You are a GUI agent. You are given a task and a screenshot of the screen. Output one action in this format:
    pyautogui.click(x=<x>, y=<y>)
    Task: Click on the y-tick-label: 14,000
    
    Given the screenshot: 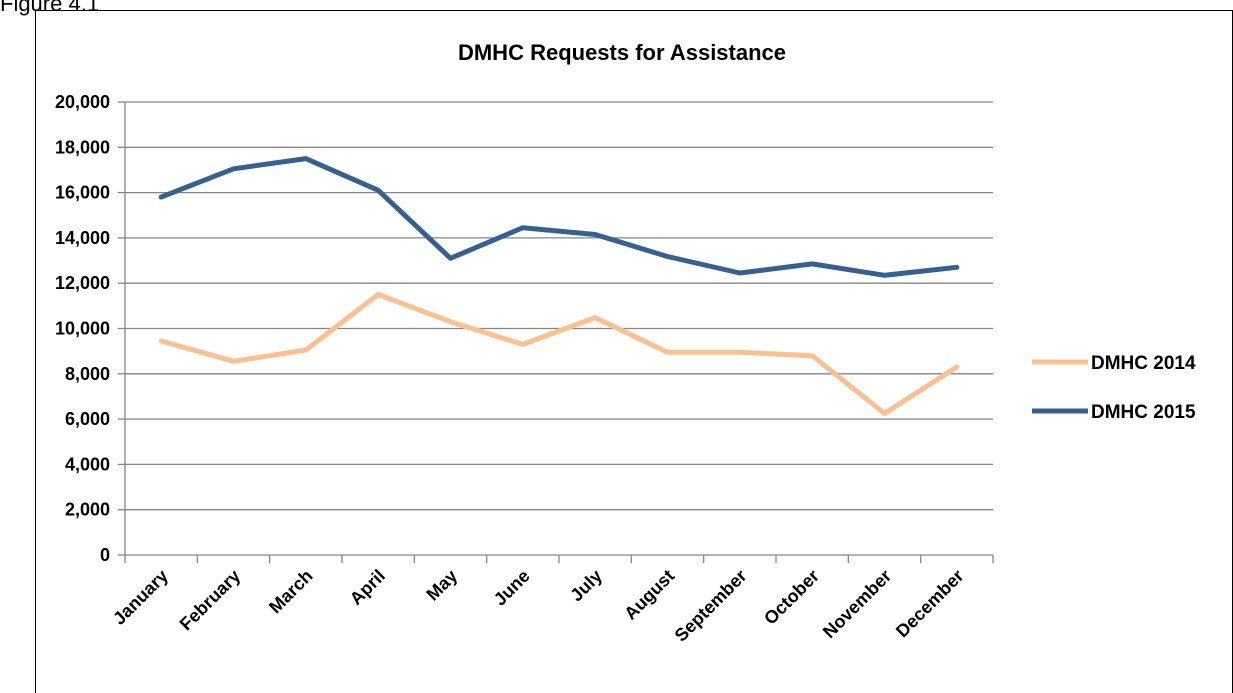 What is the action you would take?
    pyautogui.click(x=82, y=238)
    